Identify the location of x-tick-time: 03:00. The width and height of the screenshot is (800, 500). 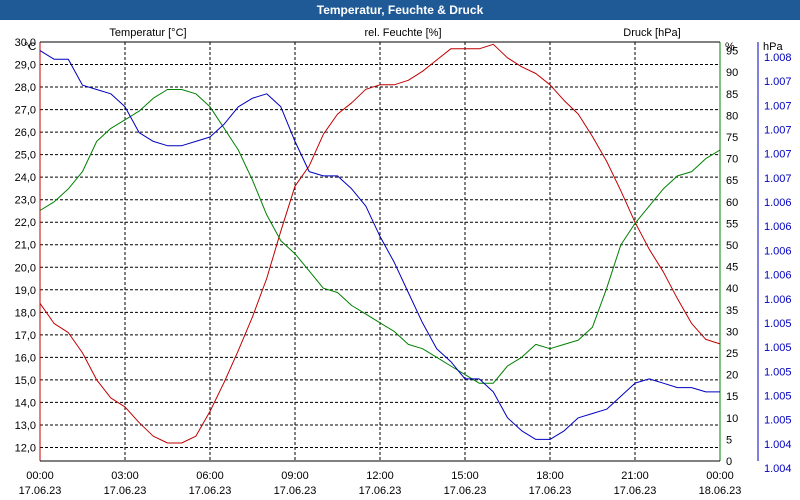
(125, 476).